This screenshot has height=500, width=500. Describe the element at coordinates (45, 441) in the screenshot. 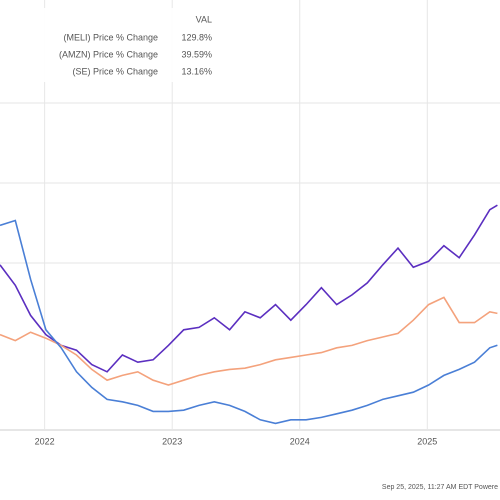

I see `x-tick-label: 2022` at that location.